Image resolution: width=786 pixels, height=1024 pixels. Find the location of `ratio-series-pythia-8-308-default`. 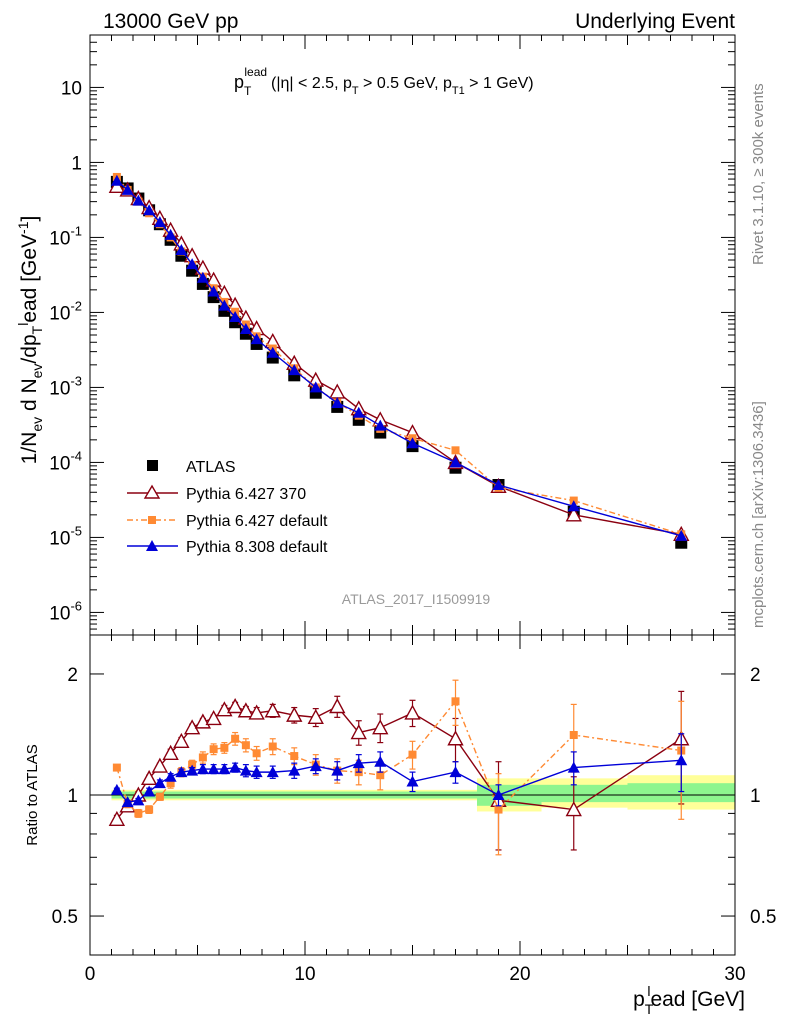

ratio-series-pythia-8-308-default is located at coordinates (399, 770).